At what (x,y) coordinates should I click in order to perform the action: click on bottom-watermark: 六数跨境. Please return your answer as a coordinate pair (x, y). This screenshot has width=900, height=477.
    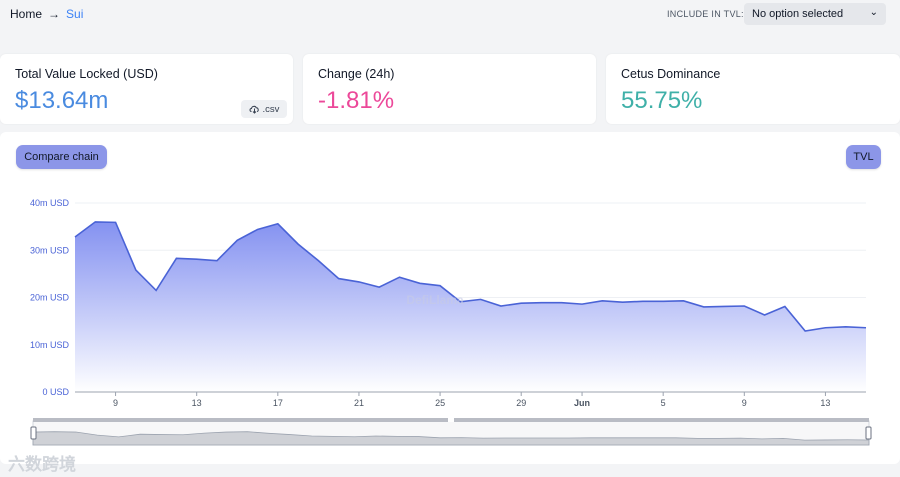
    Looking at the image, I should click on (42, 464).